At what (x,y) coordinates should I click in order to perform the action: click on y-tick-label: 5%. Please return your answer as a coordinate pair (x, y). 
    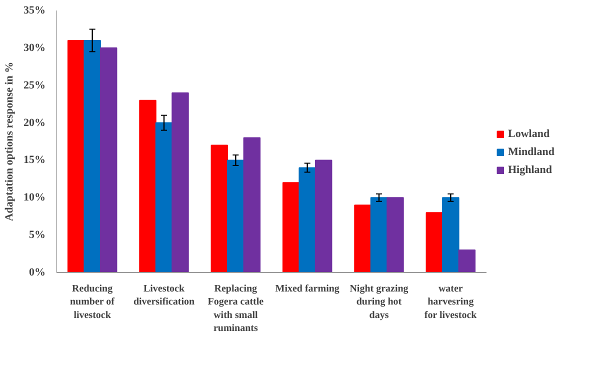
    Looking at the image, I should click on (37, 235).